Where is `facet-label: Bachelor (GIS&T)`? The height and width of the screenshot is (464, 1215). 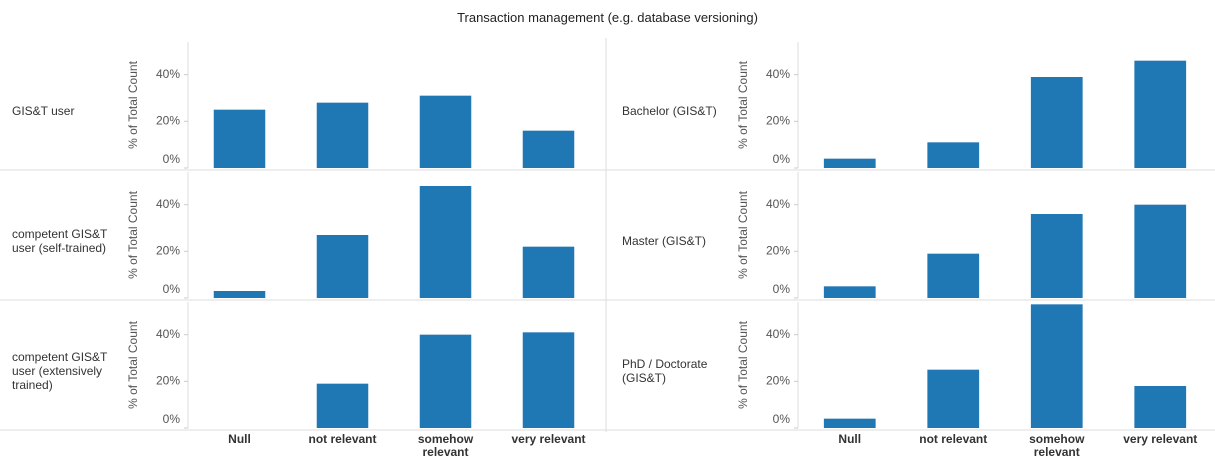
facet-label: Bachelor (GIS&T) is located at coordinates (669, 111).